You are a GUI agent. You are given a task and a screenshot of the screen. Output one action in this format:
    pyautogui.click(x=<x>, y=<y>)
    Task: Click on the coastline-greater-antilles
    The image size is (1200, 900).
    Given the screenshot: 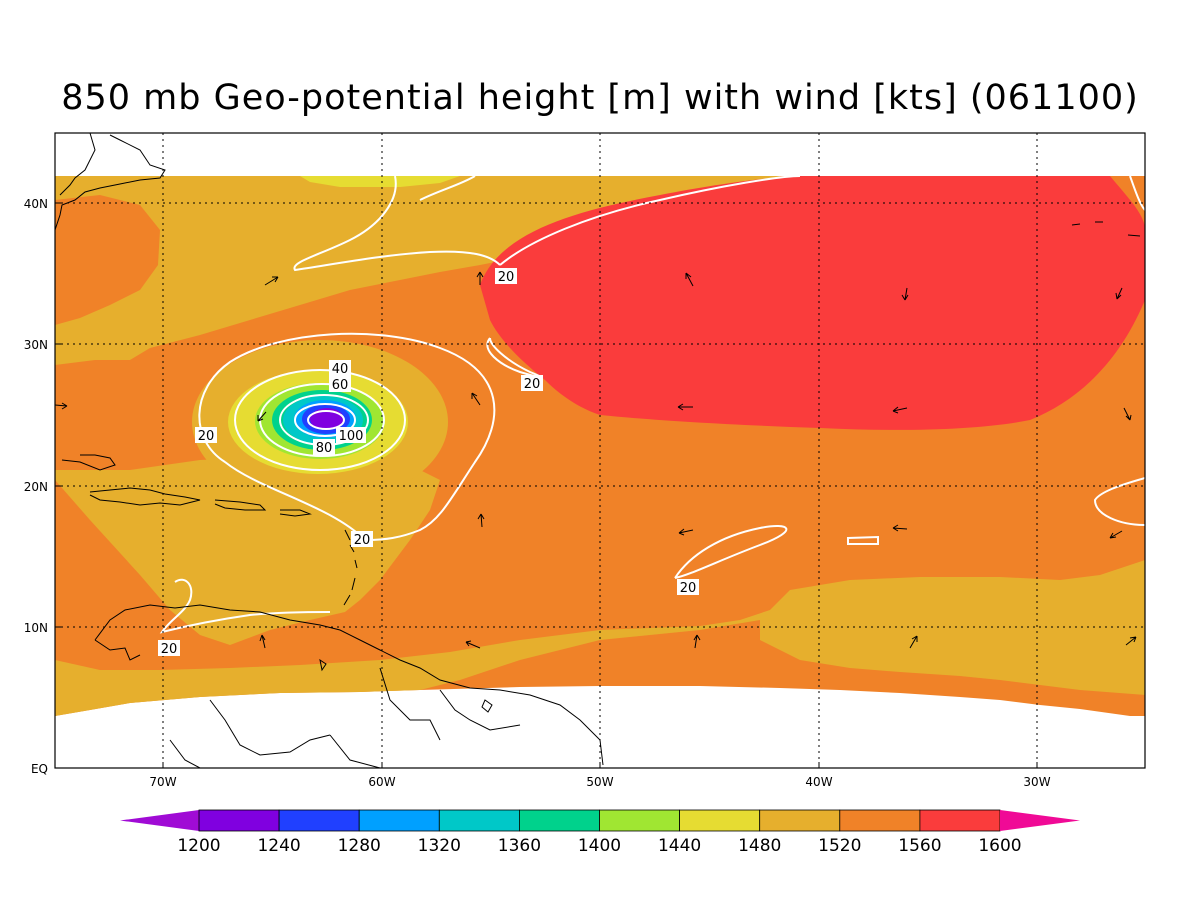 What is the action you would take?
    pyautogui.click(x=186, y=485)
    